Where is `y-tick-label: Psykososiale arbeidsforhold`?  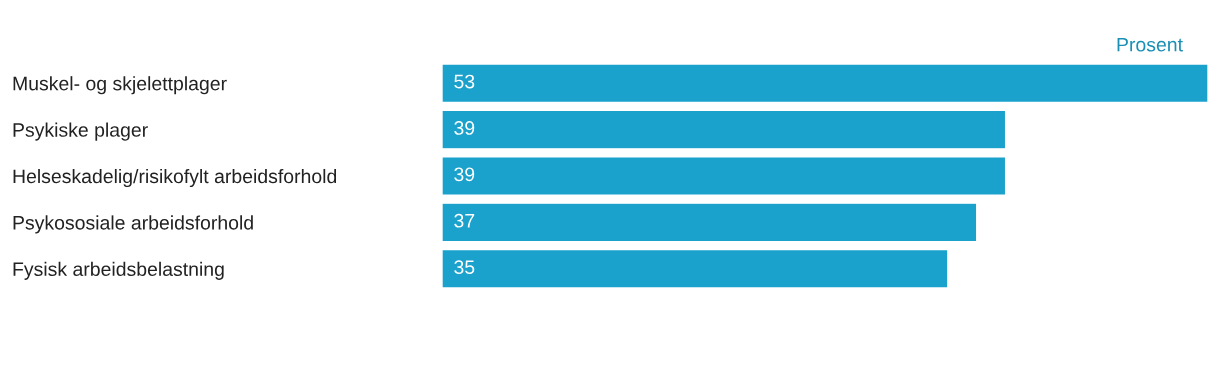 y-tick-label: Psykososiale arbeidsforhold is located at coordinates (133, 224).